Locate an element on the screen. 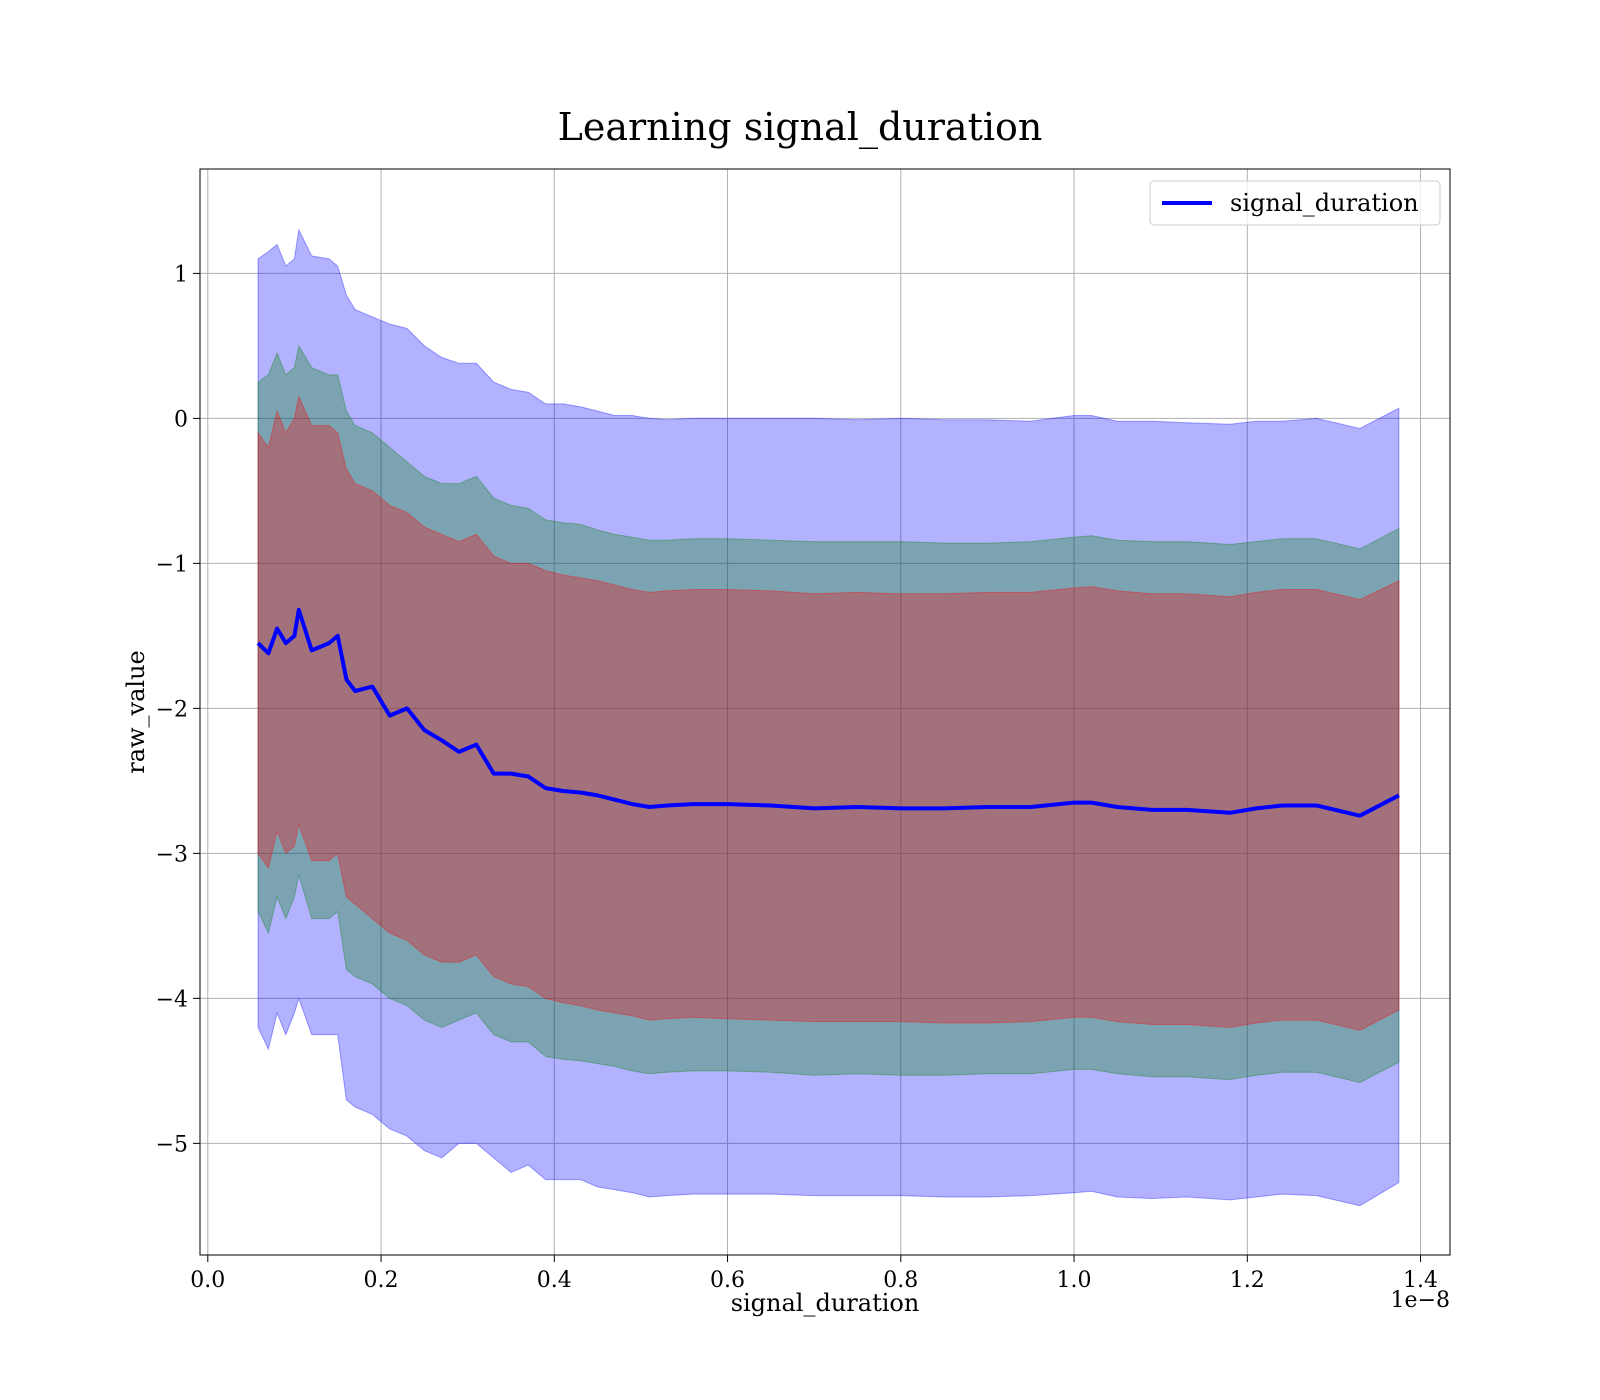 Image resolution: width=1600 pixels, height=1400 pixels. chart-title: Learning signal_duration is located at coordinates (800, 127).